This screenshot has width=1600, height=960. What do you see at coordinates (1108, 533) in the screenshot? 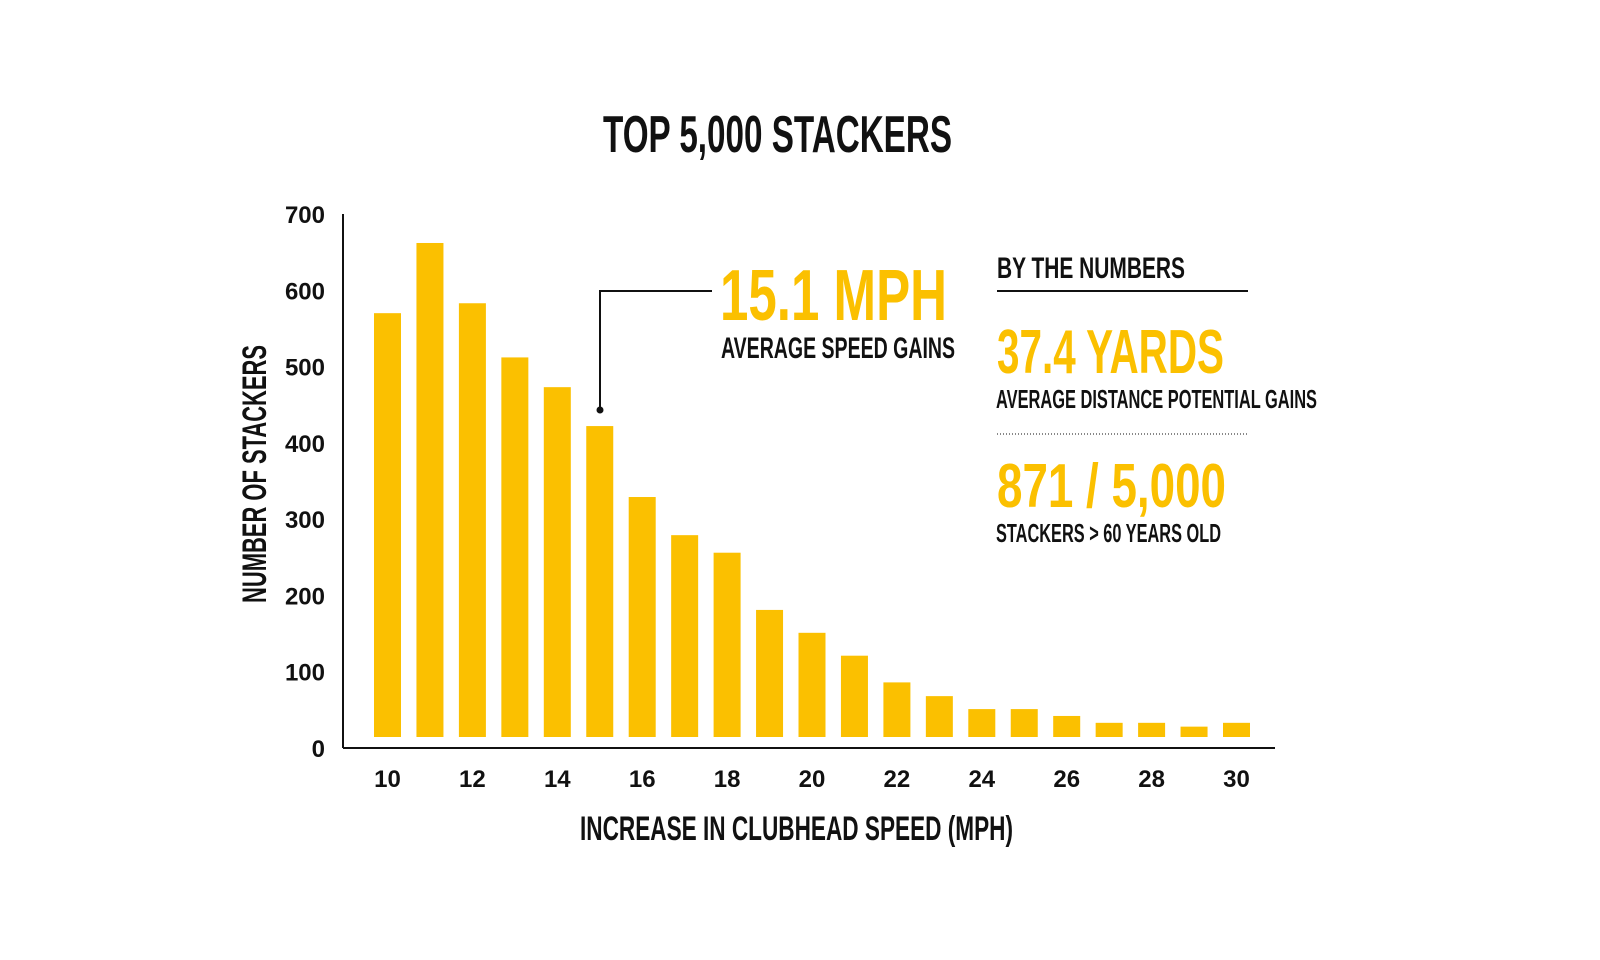
I see `stat-age-label: STACKERS > 60 YEARS OLD` at bounding box center [1108, 533].